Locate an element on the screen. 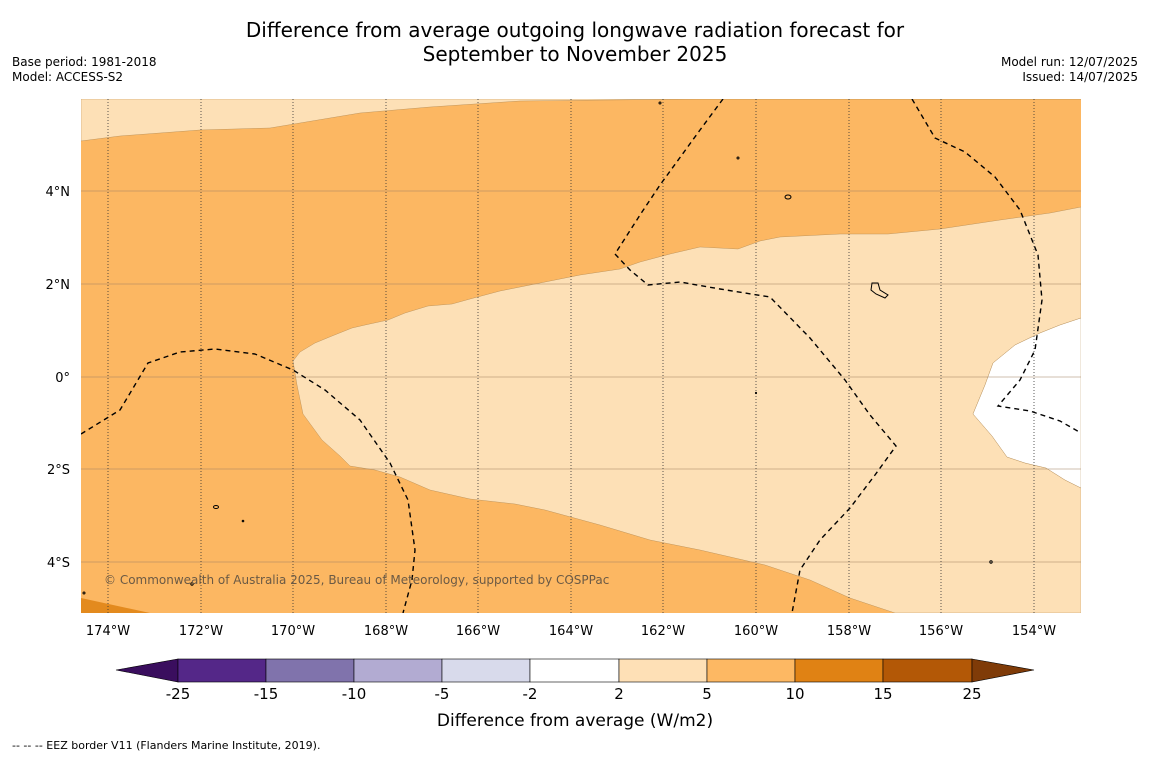  model-run-label: Model run: 12/07/2025 is located at coordinates (1069, 62).